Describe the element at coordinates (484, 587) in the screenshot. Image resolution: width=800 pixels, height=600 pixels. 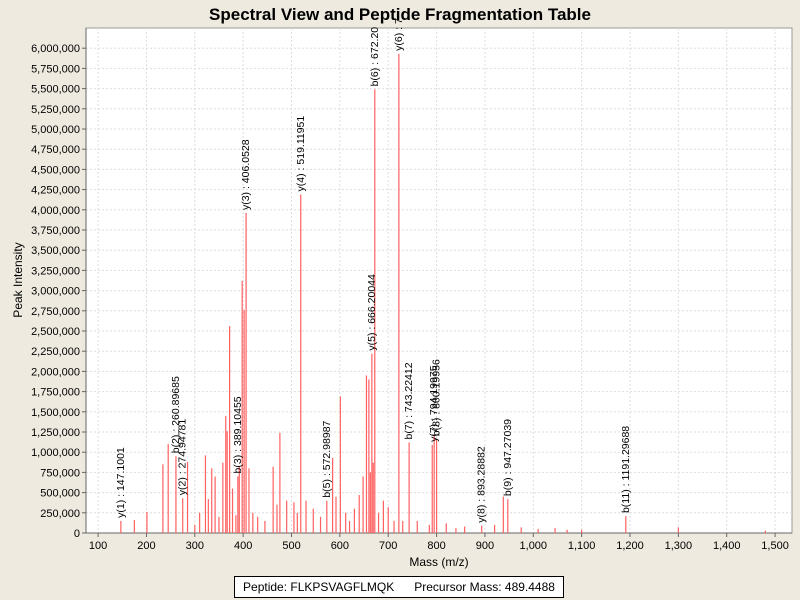
I see `precursor-mass-label: Precursor Mass: 489.4488` at that location.